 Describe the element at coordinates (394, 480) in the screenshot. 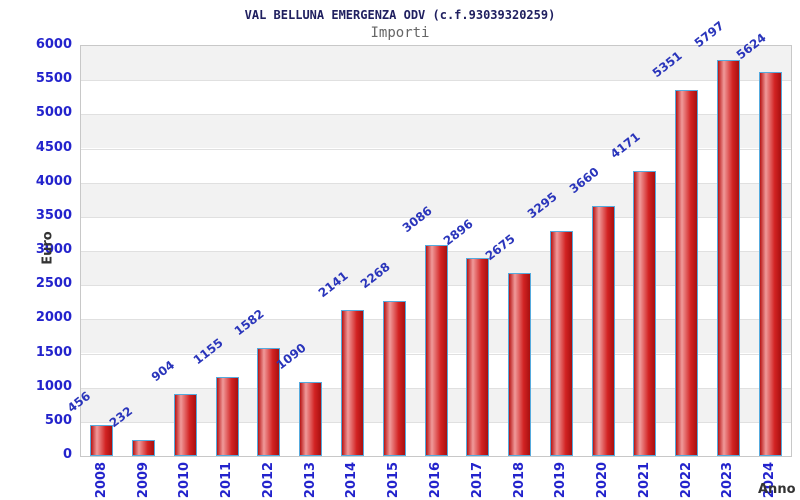

I see `x-tick-label: 2015` at that location.